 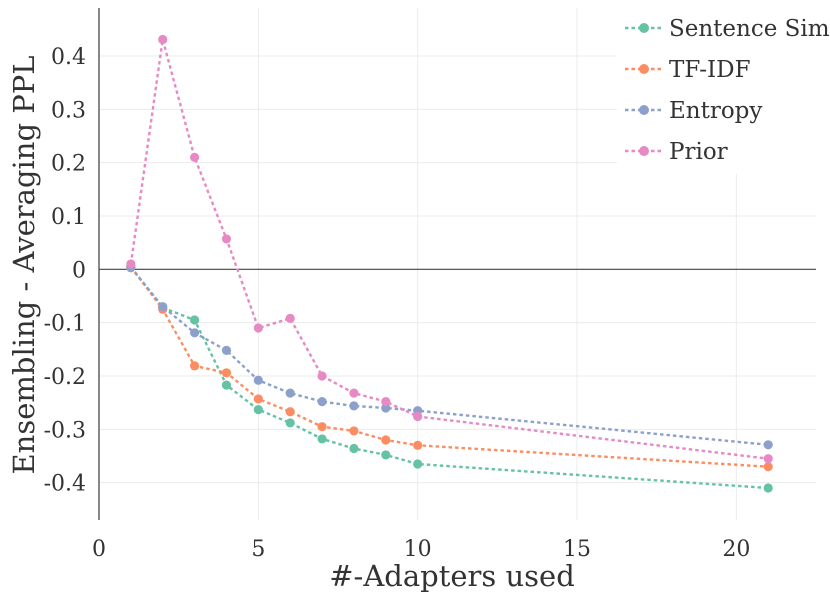 I want to click on legend-background, so click(x=723, y=88).